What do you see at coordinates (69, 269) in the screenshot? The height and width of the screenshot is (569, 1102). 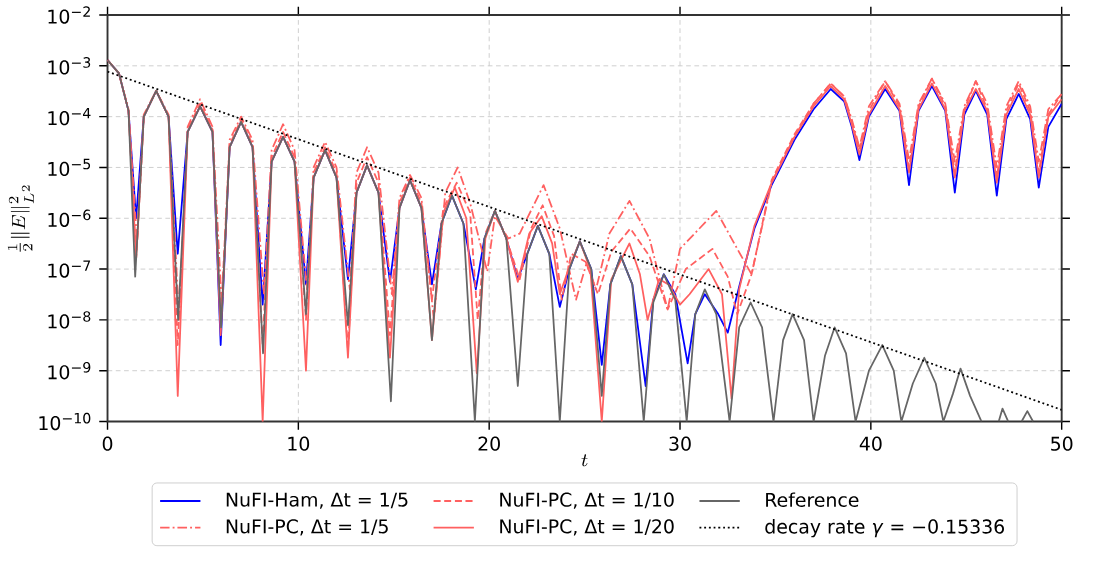 I see `y-tick-label: 10$^{−7}$` at bounding box center [69, 269].